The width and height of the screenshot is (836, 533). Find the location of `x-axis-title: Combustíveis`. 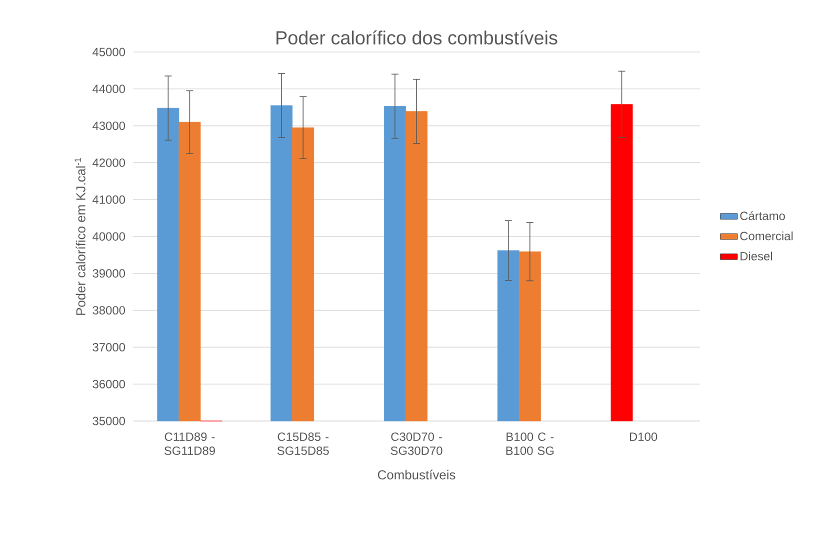

x-axis-title: Combustíveis is located at coordinates (417, 475).